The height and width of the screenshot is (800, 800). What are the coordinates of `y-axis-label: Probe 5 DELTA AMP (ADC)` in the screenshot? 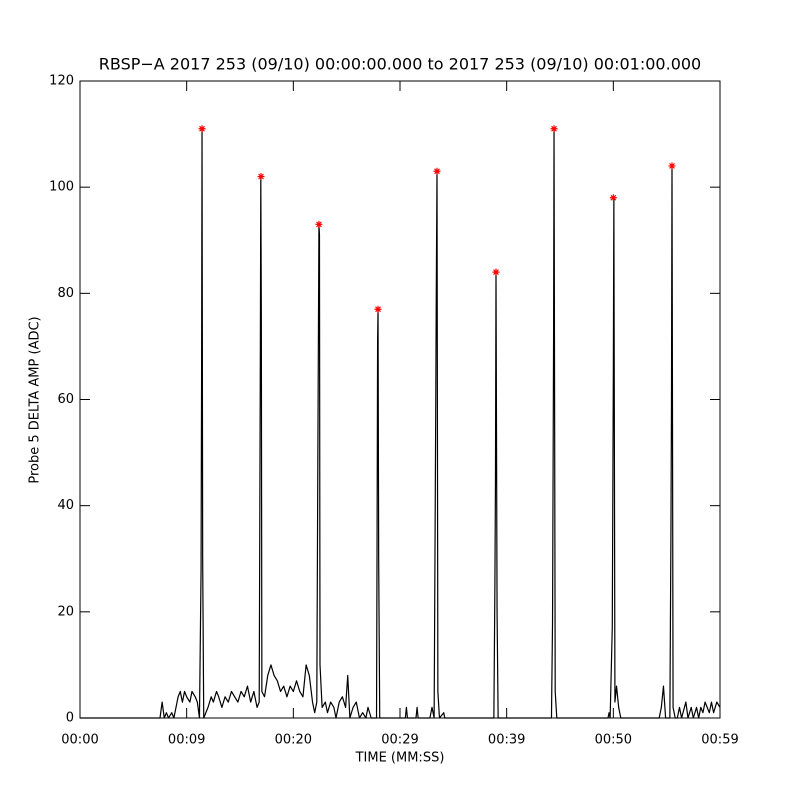 It's located at (35, 399).